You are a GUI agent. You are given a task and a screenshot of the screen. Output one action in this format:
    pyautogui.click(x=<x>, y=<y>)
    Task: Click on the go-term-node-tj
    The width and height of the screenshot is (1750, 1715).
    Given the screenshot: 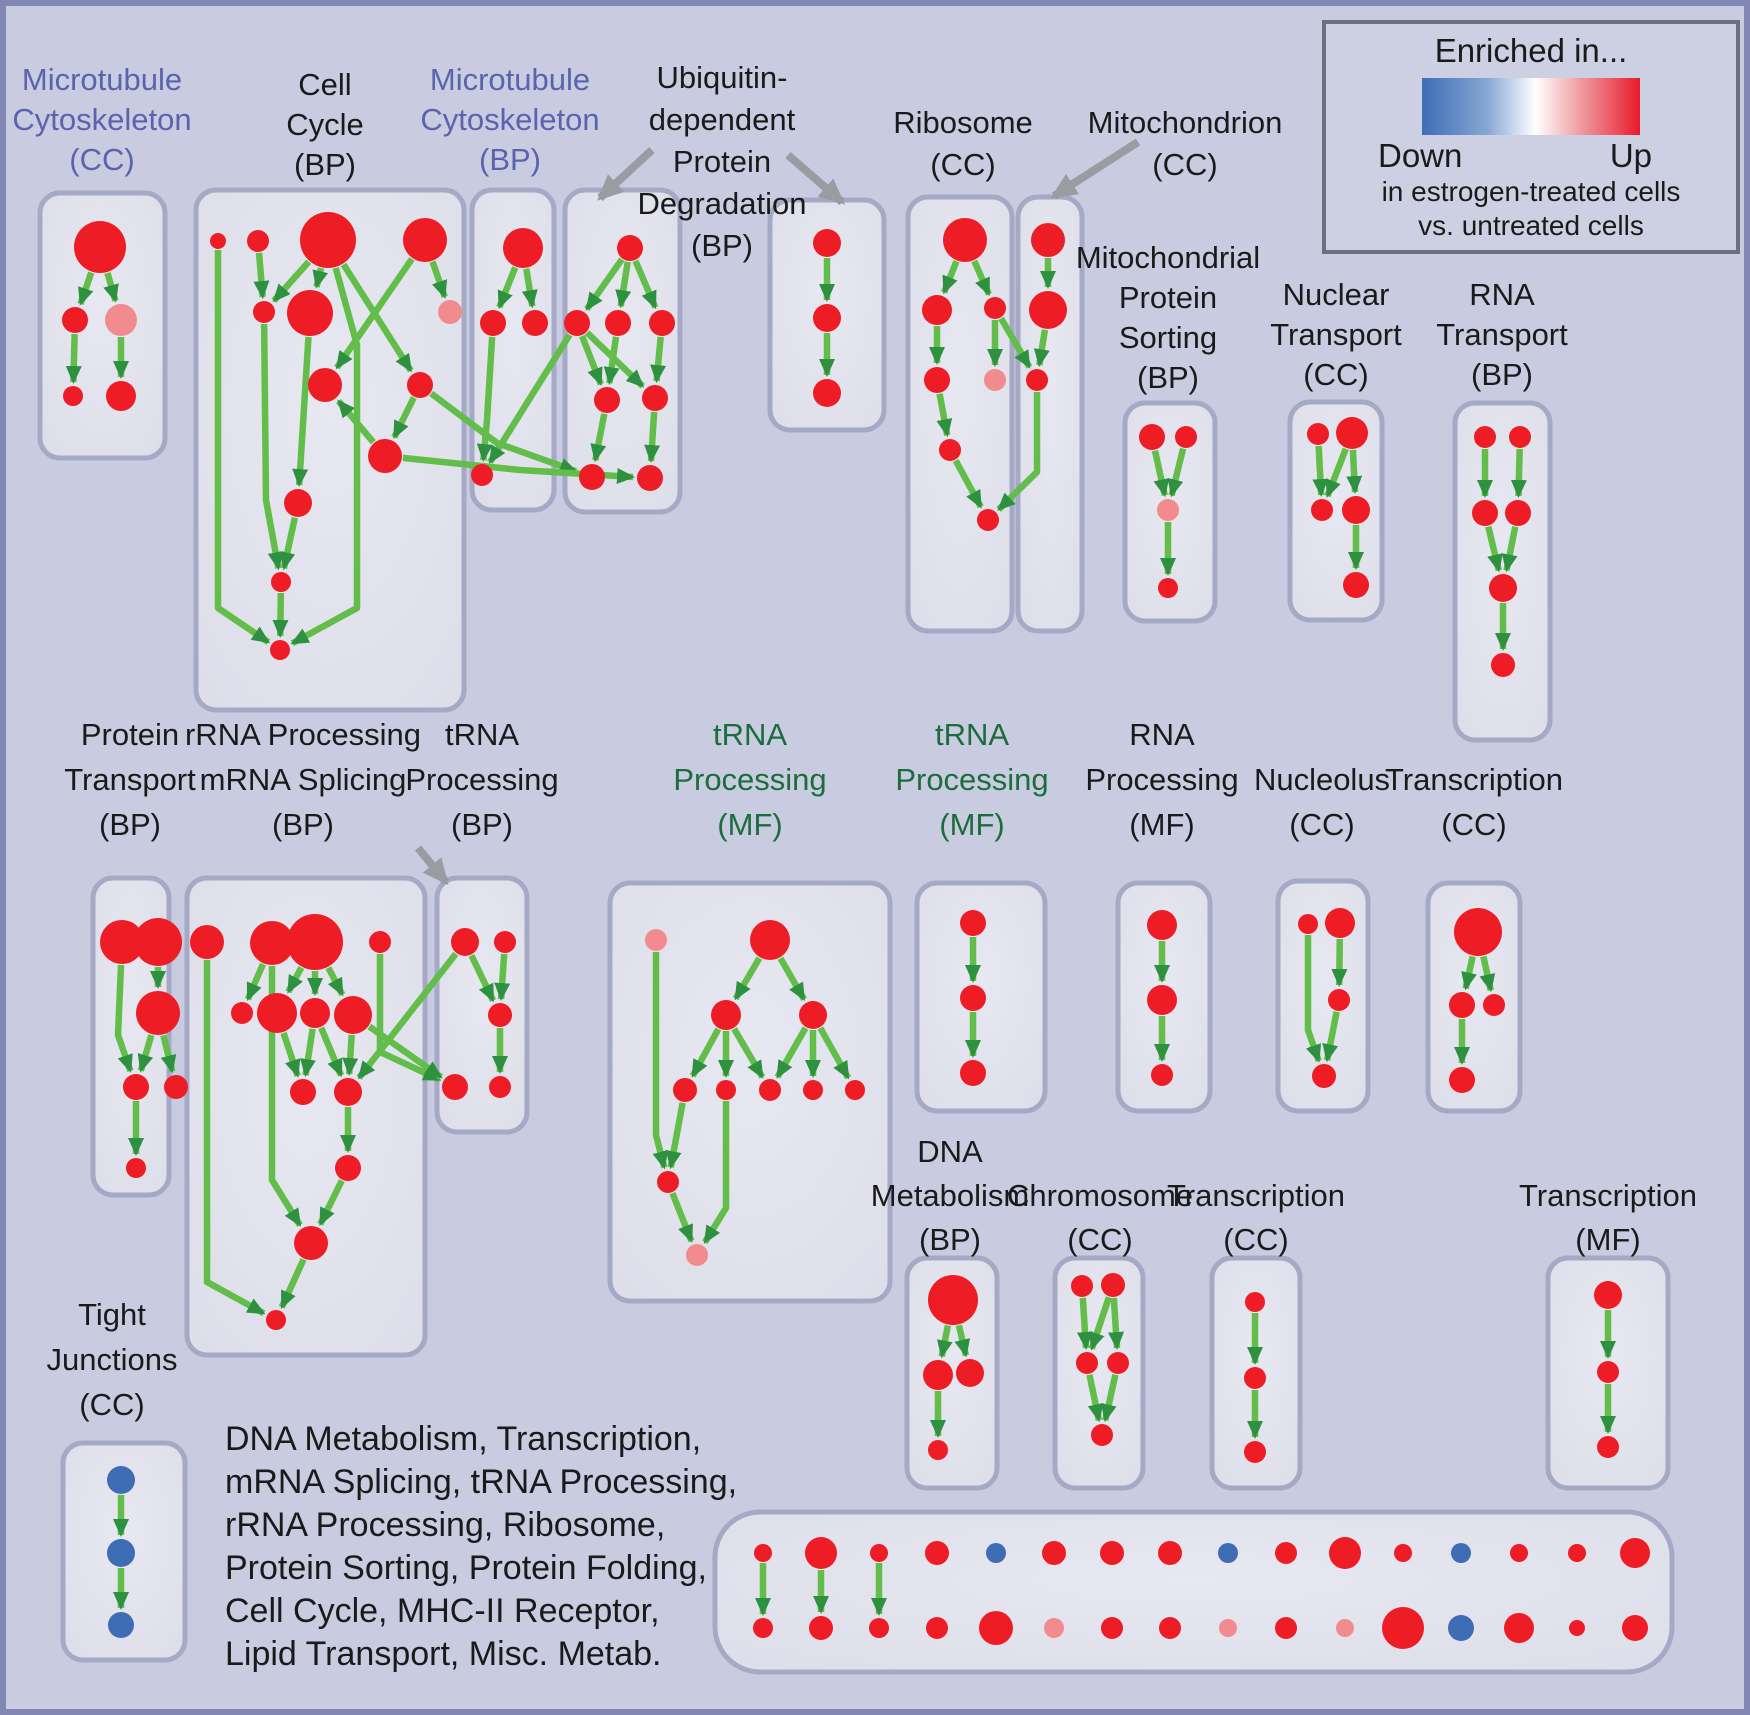 What is the action you would take?
    pyautogui.click(x=121, y=1553)
    